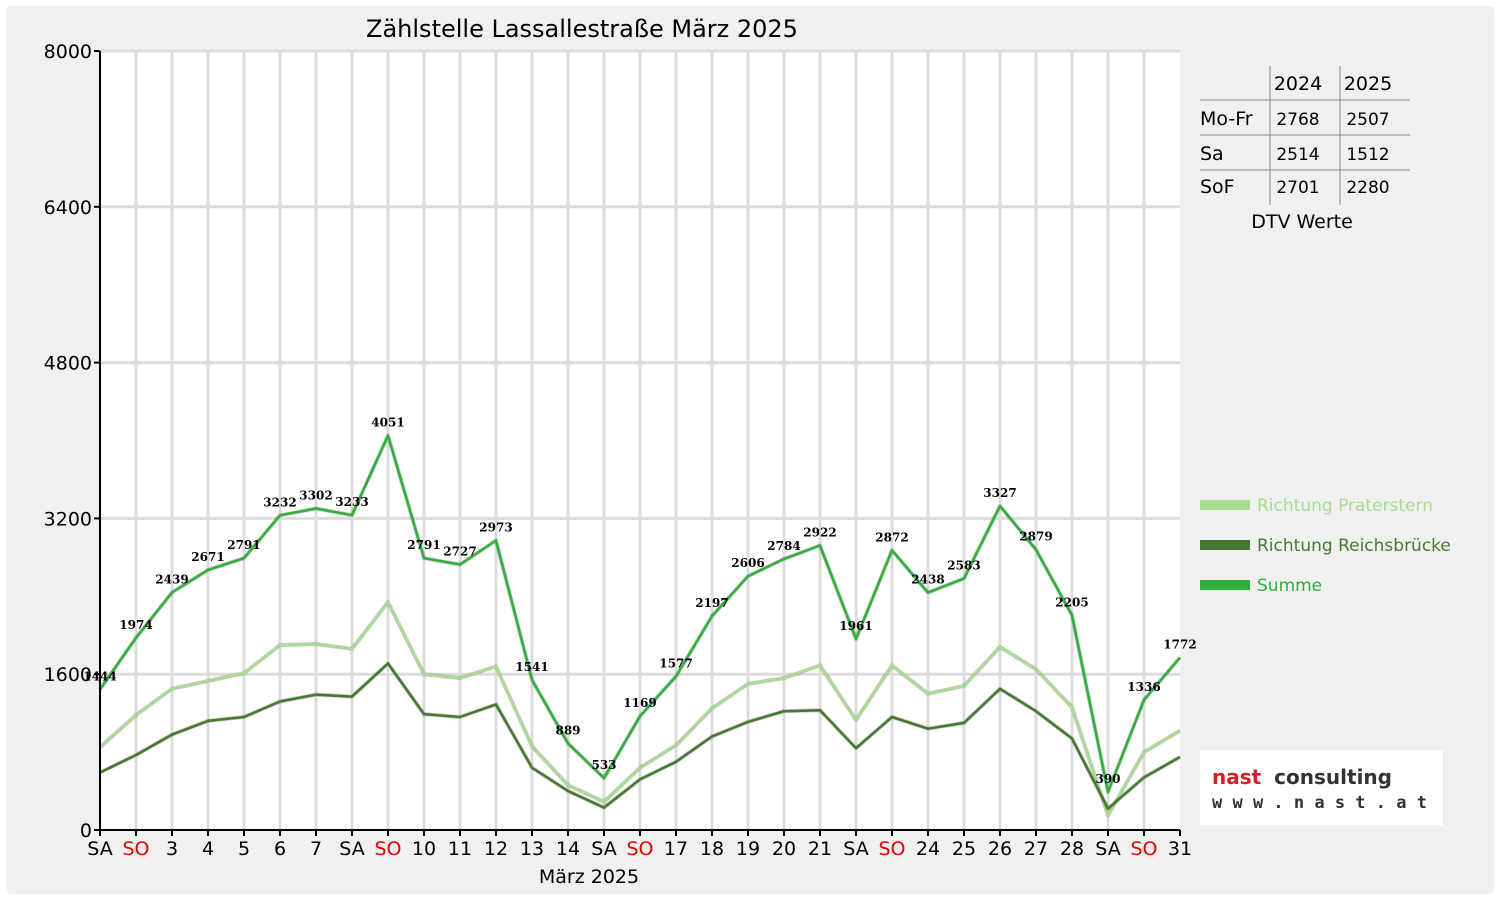 Image resolution: width=1500 pixels, height=900 pixels. I want to click on x-tick-label: 3, so click(172, 849).